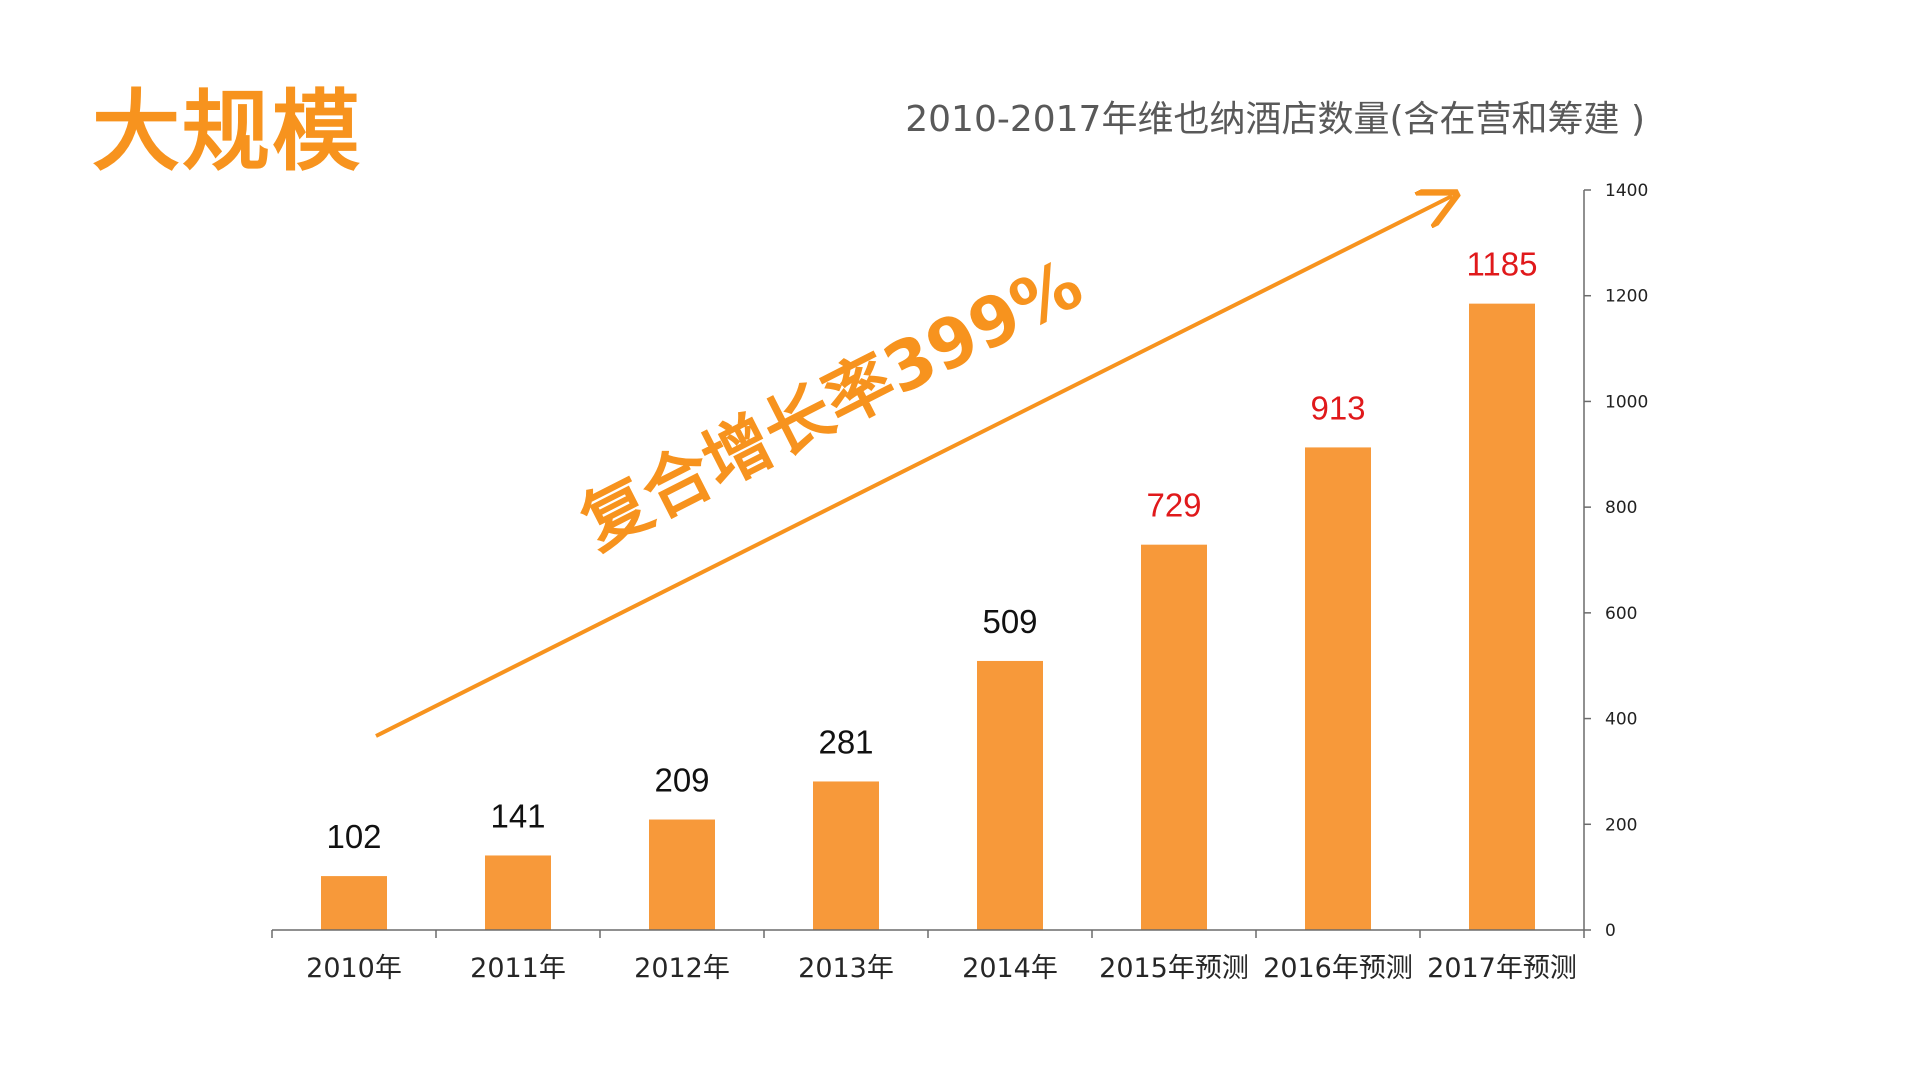 This screenshot has width=1920, height=1080. I want to click on y-tick-label: 600, so click(1621, 614).